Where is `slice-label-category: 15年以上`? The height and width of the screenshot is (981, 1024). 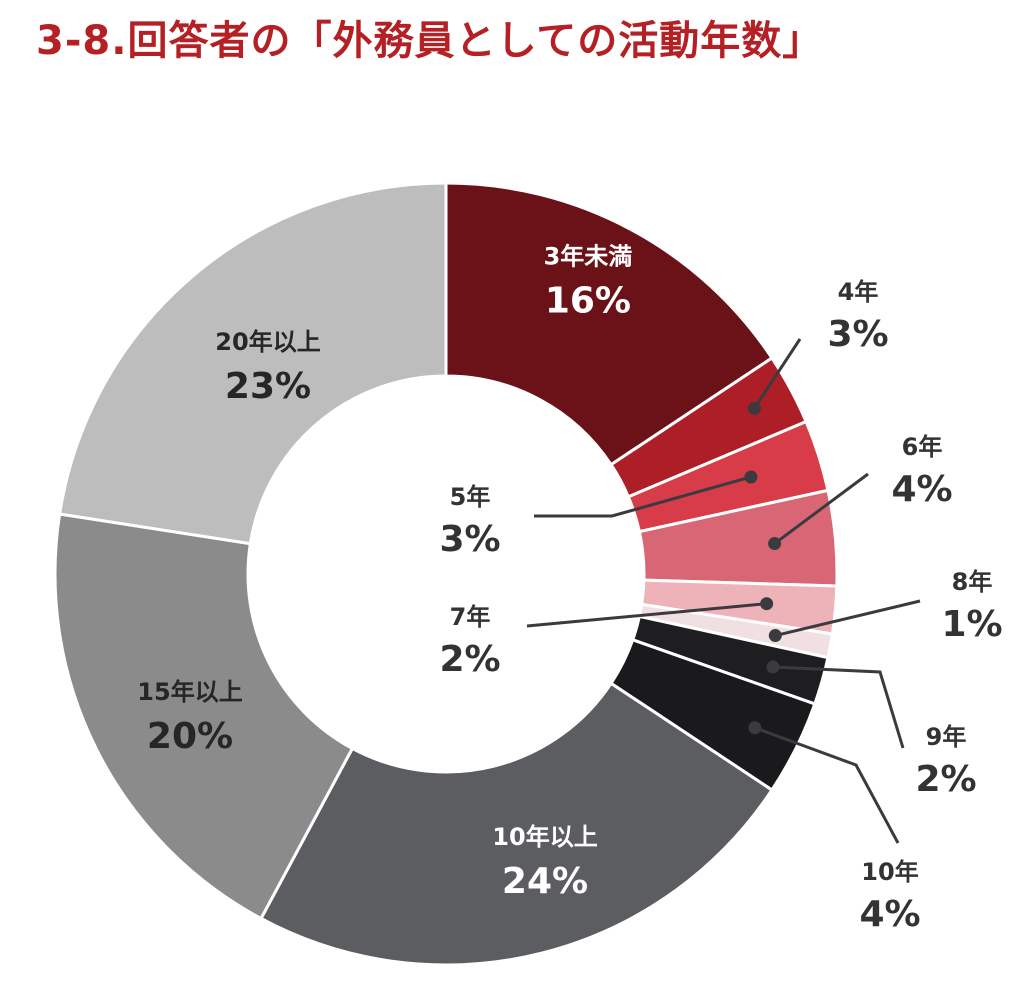
slice-label-category: 15年以上 is located at coordinates (189, 692).